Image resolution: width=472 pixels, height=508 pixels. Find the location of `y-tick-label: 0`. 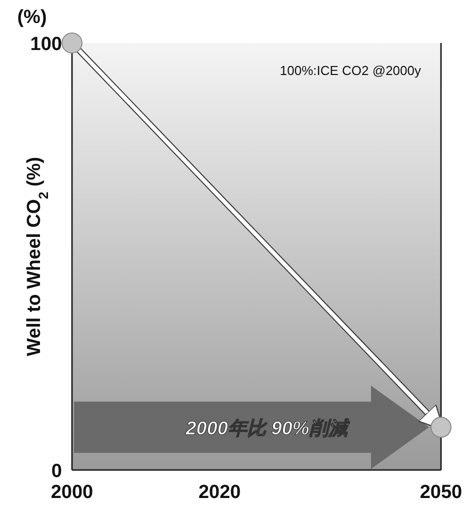

y-tick-label: 0 is located at coordinates (56, 471).